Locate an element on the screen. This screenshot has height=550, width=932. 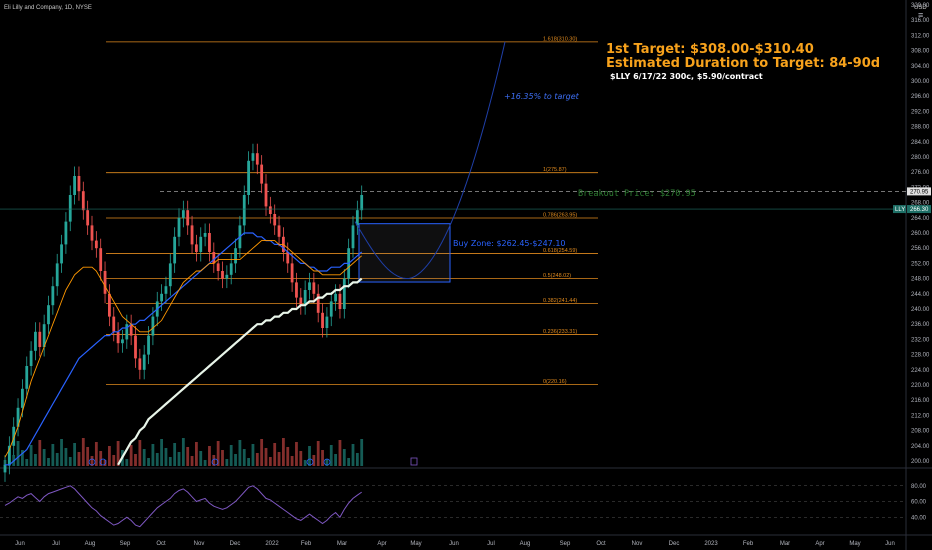
last-price-tag-text: 266.30 is located at coordinates (919, 210).